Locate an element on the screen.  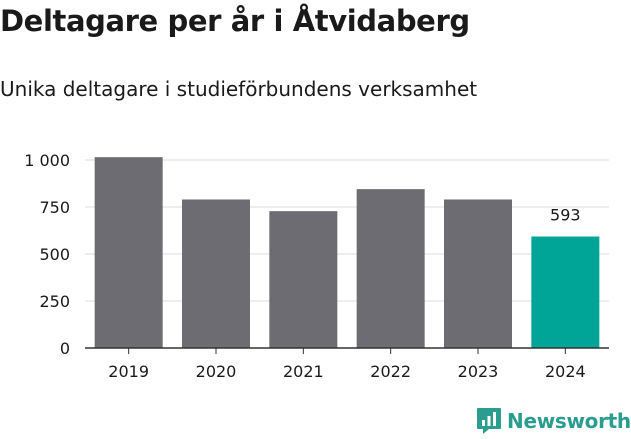
y-tick-label: 250 is located at coordinates (54, 301).